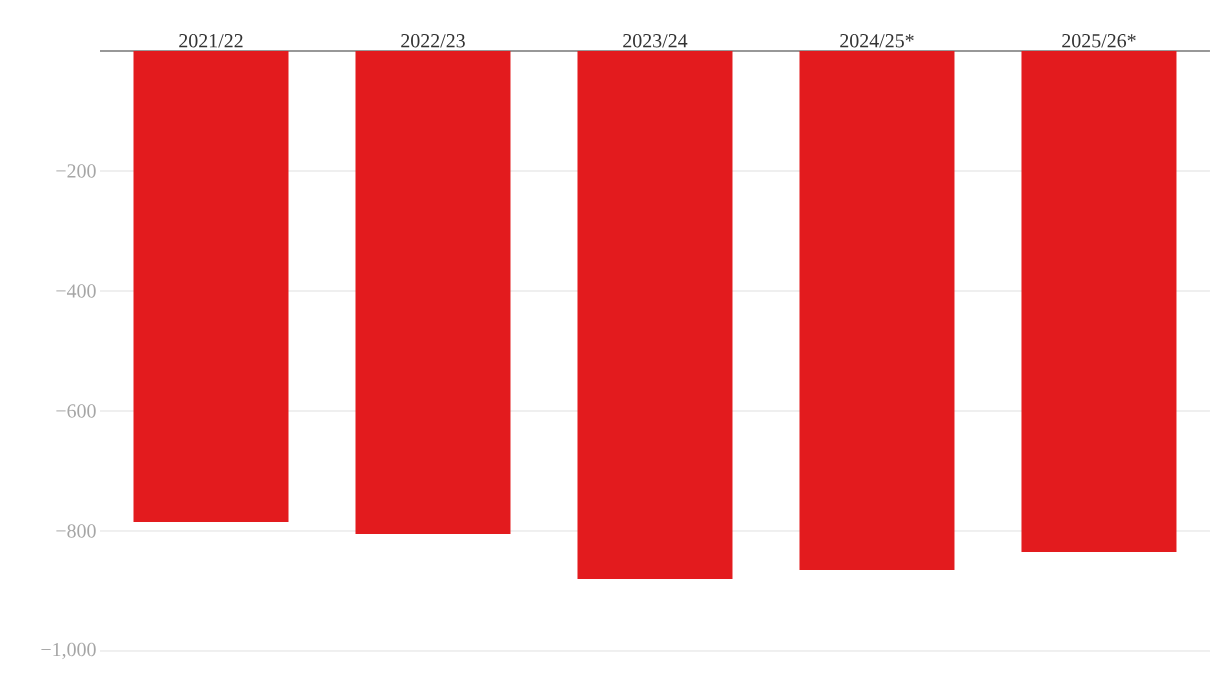 This screenshot has height=684, width=1220. Describe the element at coordinates (433, 41) in the screenshot. I see `x-tick-label: 2022/23` at that location.